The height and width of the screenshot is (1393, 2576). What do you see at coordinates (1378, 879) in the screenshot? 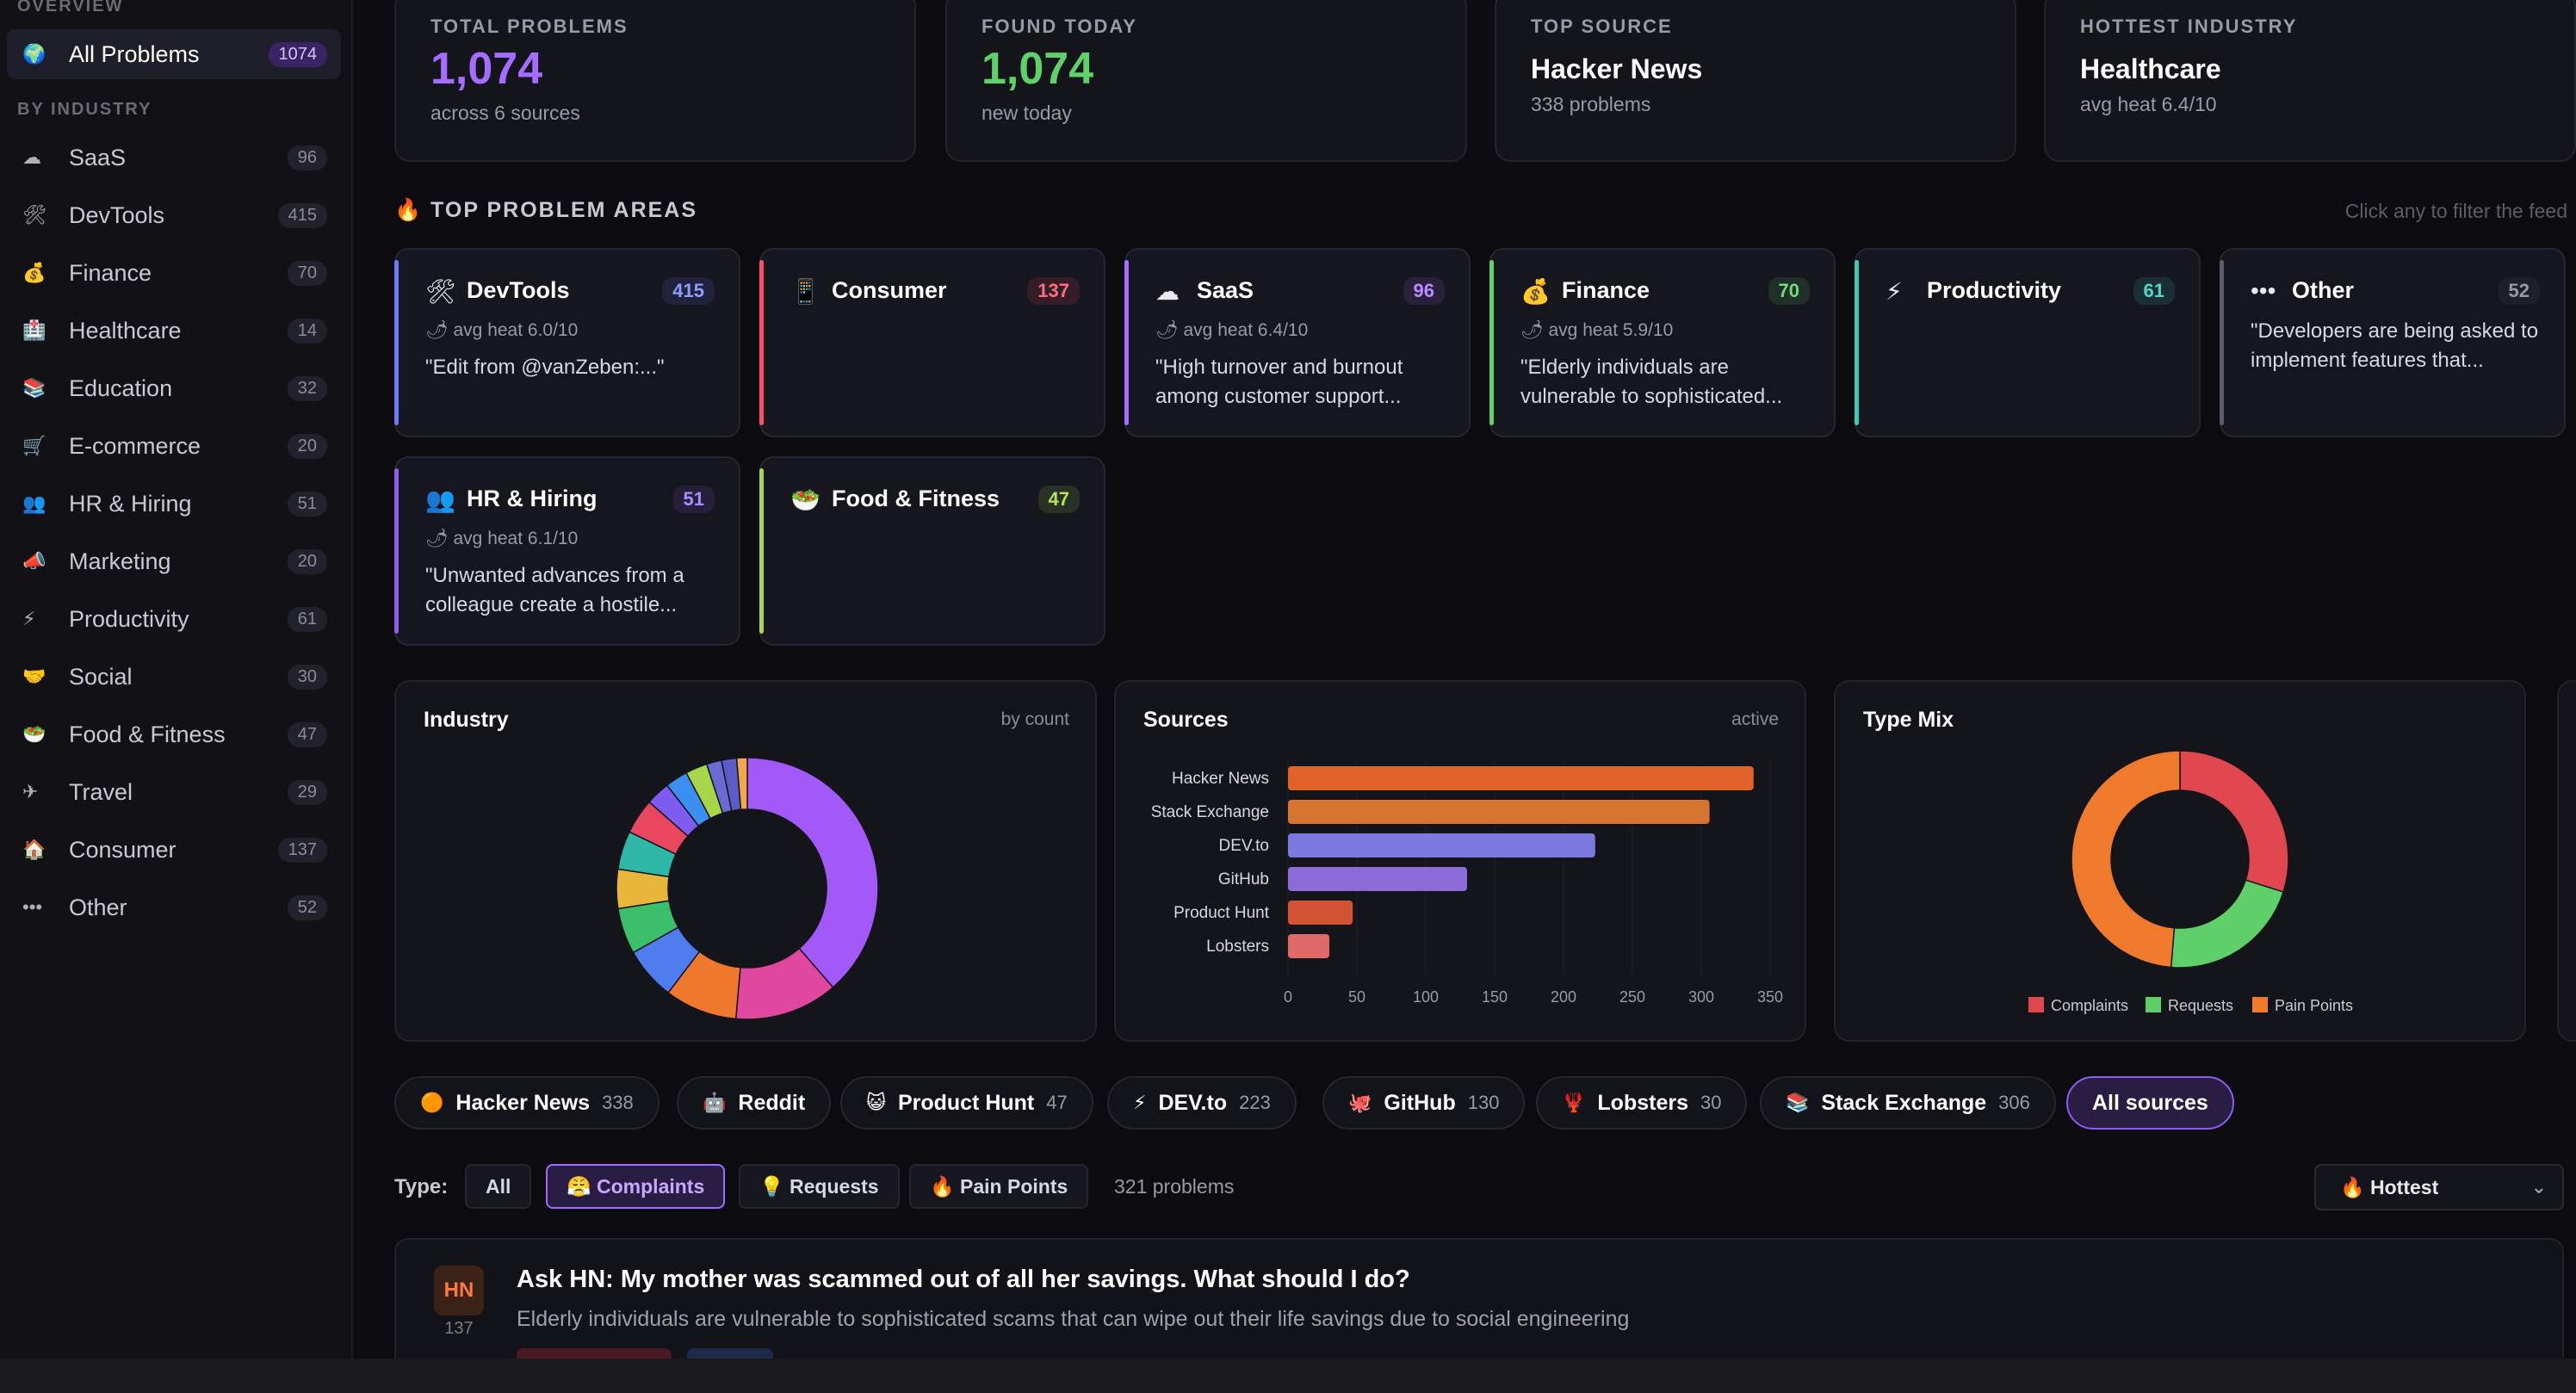
I see `source-bar-github` at bounding box center [1378, 879].